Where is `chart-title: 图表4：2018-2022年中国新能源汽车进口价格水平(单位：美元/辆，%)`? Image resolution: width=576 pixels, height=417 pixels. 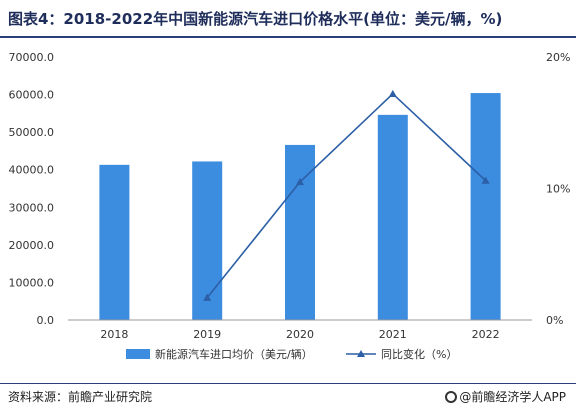 chart-title: 图表4：2018-2022年中国新能源汽车进口价格水平(单位：美元/辆，%) is located at coordinates (255, 19).